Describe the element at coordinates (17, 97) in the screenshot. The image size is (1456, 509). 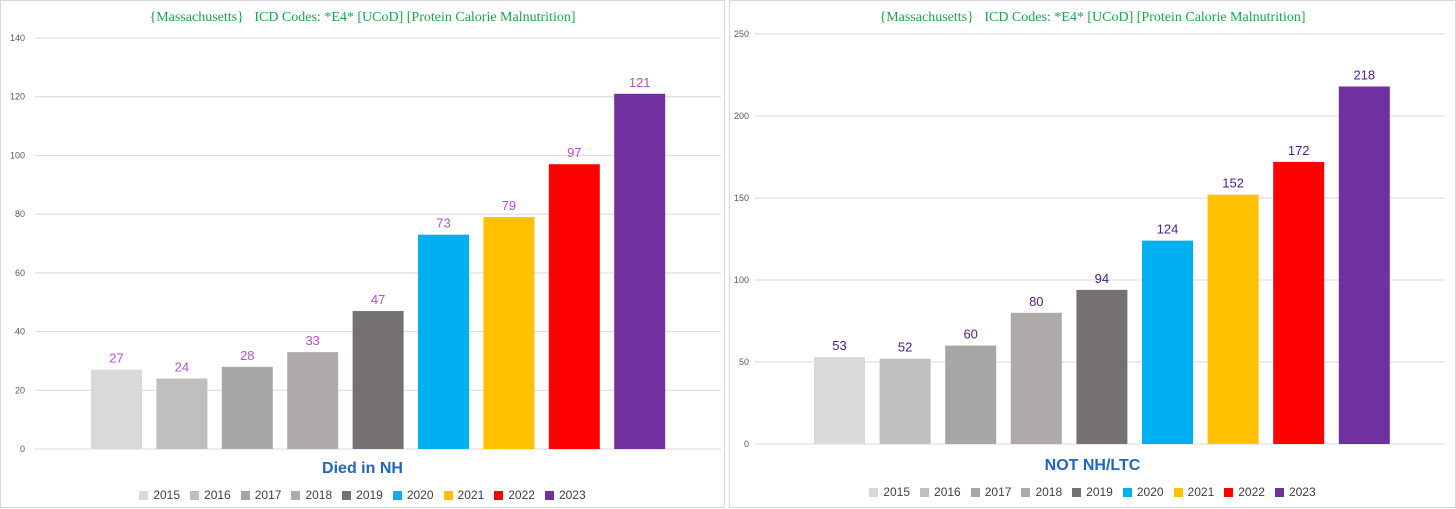
I see `y-tick-label: 120` at that location.